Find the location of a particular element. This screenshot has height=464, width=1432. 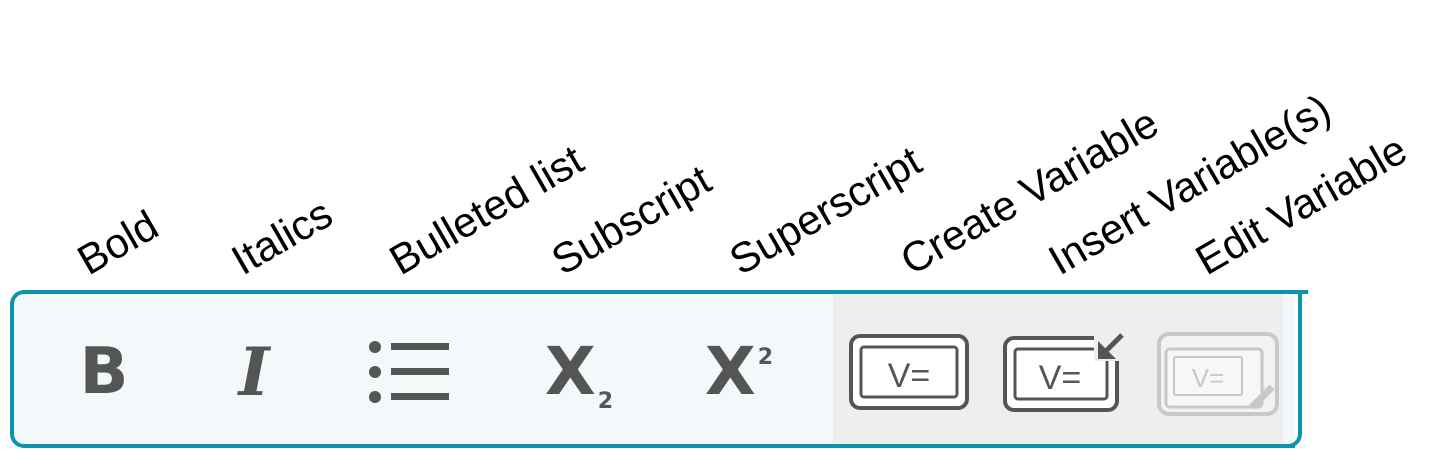

subscript-button: X2 is located at coordinates (579, 372).